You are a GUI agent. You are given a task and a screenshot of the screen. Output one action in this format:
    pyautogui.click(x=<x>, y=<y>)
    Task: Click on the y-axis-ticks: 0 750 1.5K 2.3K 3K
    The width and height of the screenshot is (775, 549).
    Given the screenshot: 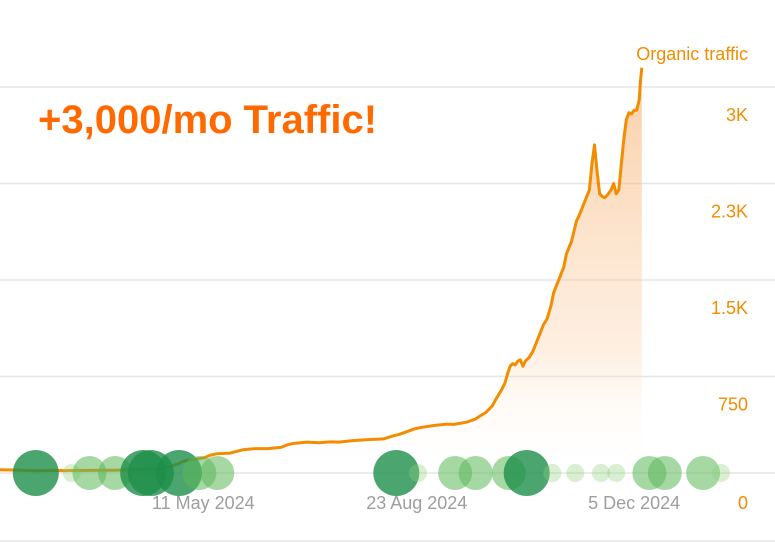 What is the action you would take?
    pyautogui.click(x=729, y=309)
    